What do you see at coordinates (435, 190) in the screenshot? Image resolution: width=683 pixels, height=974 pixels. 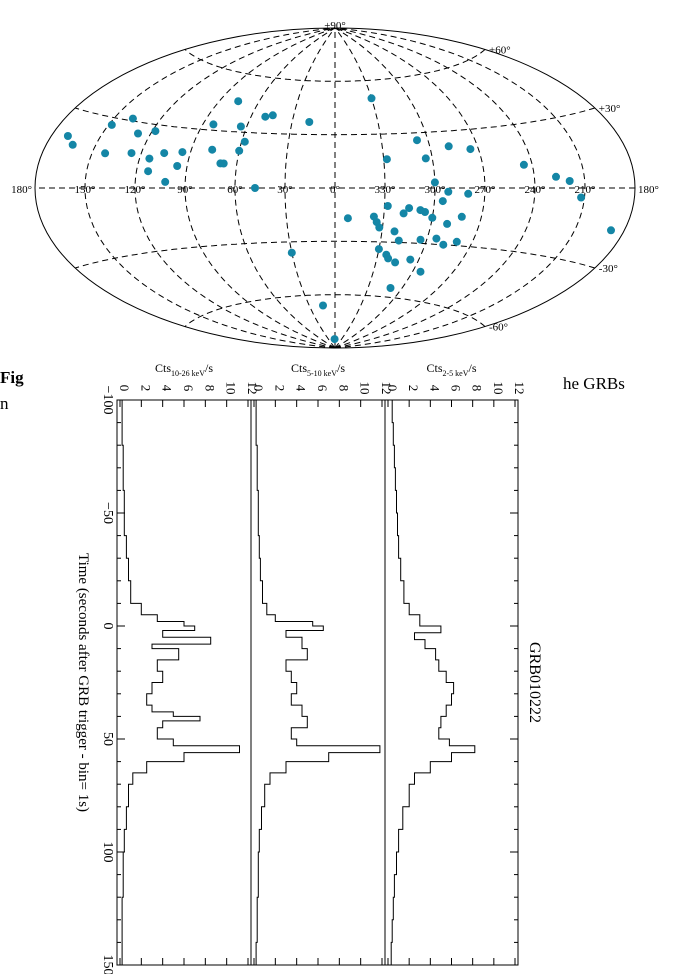 I see `lon-tick-label: 300°` at bounding box center [435, 190].